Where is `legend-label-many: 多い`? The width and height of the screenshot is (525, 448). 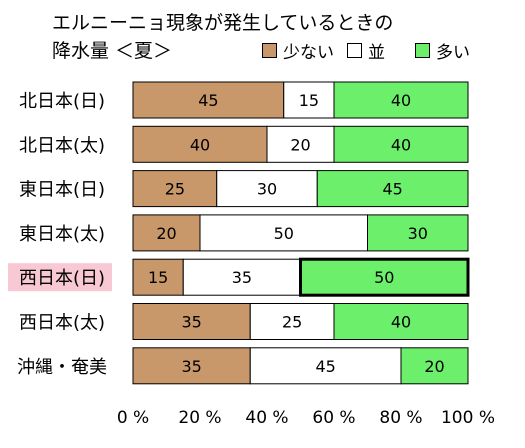
legend-label-many: 多い is located at coordinates (453, 53).